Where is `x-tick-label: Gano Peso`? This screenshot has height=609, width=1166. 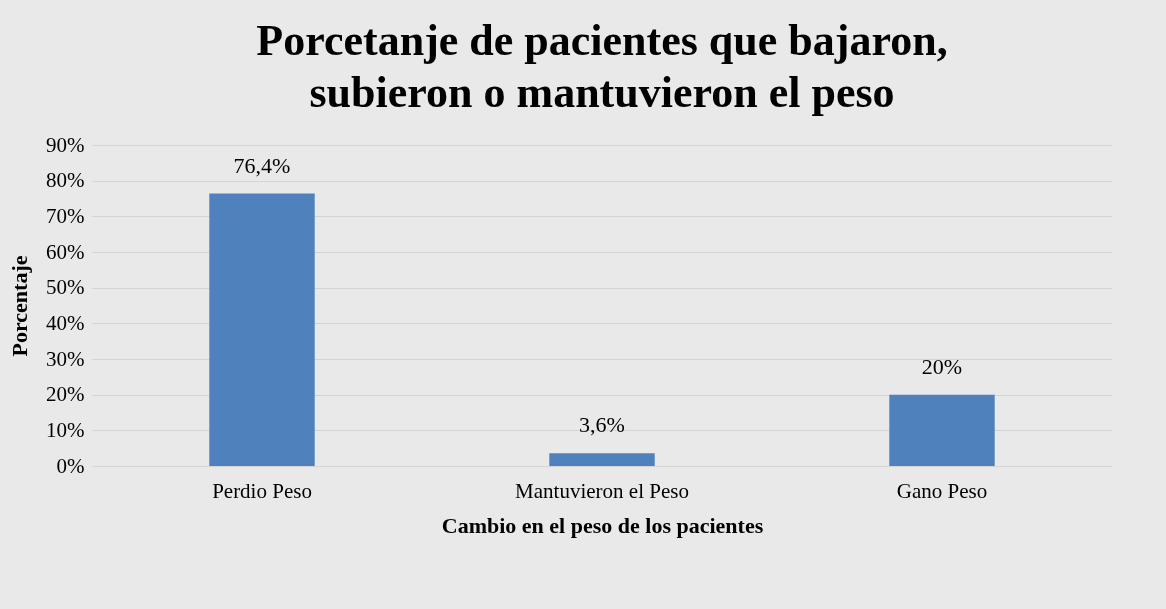
x-tick-label: Gano Peso is located at coordinates (942, 490).